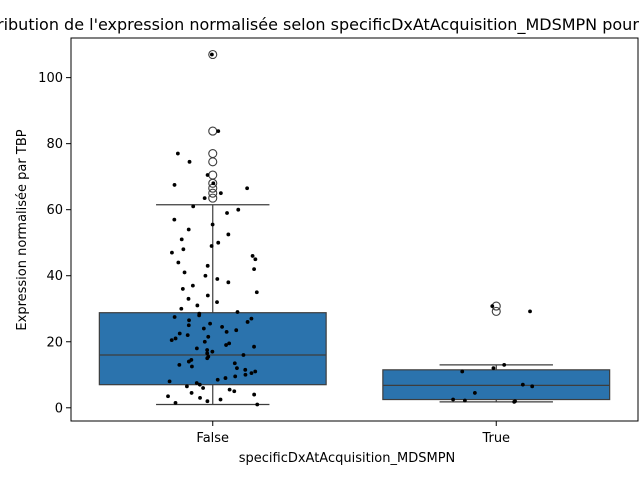  Describe the element at coordinates (495, 438) in the screenshot. I see `x-tick-label: True` at that location.